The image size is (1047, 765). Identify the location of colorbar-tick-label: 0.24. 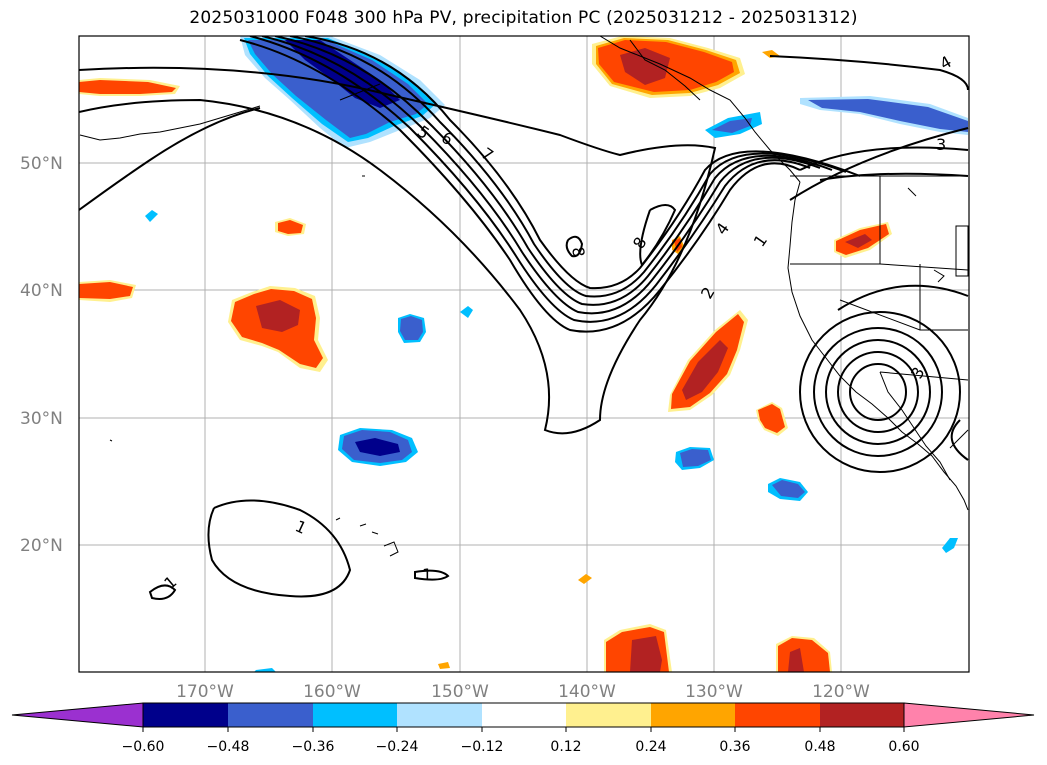
(650, 747).